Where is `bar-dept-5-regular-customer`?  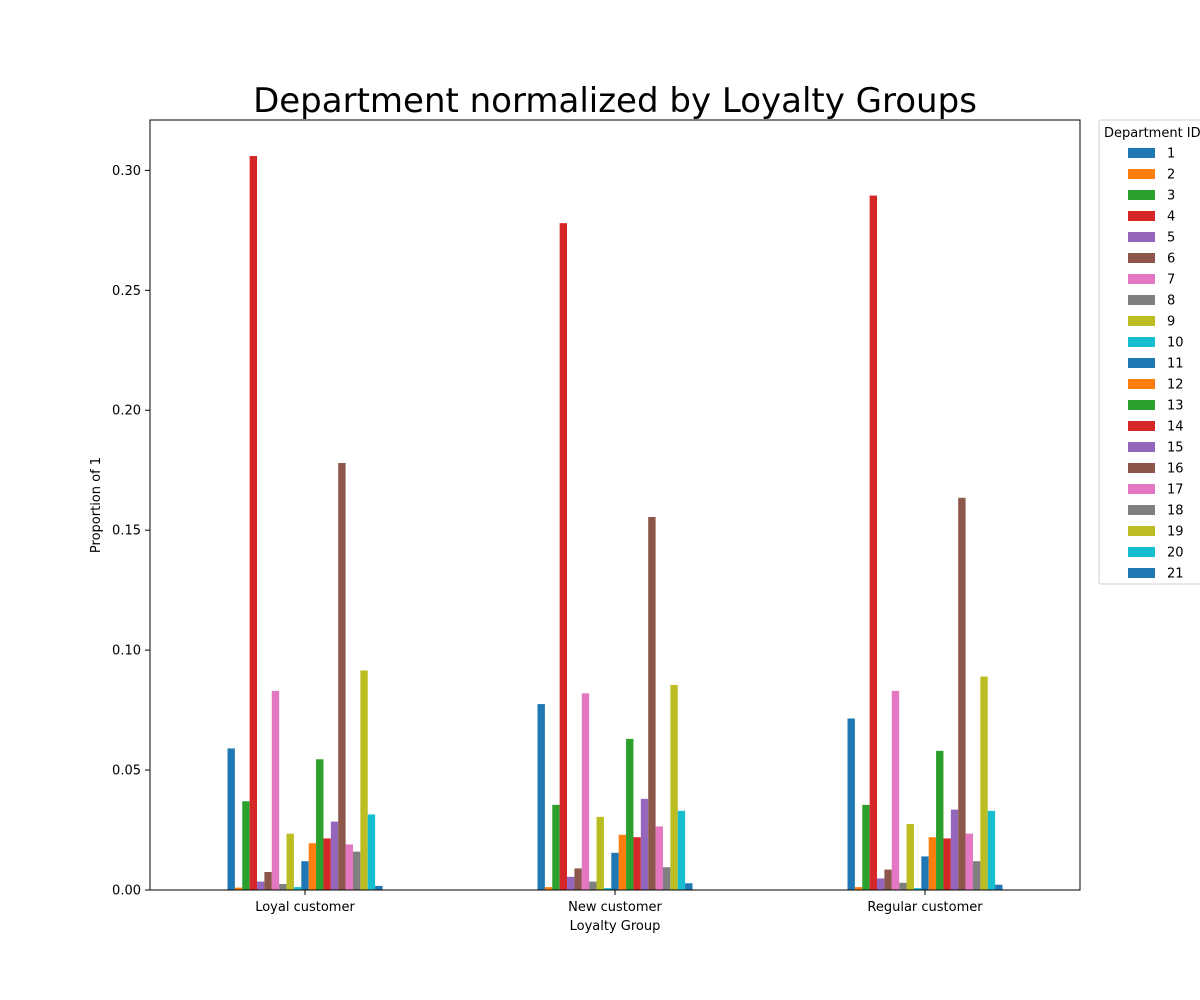 bar-dept-5-regular-customer is located at coordinates (881, 884).